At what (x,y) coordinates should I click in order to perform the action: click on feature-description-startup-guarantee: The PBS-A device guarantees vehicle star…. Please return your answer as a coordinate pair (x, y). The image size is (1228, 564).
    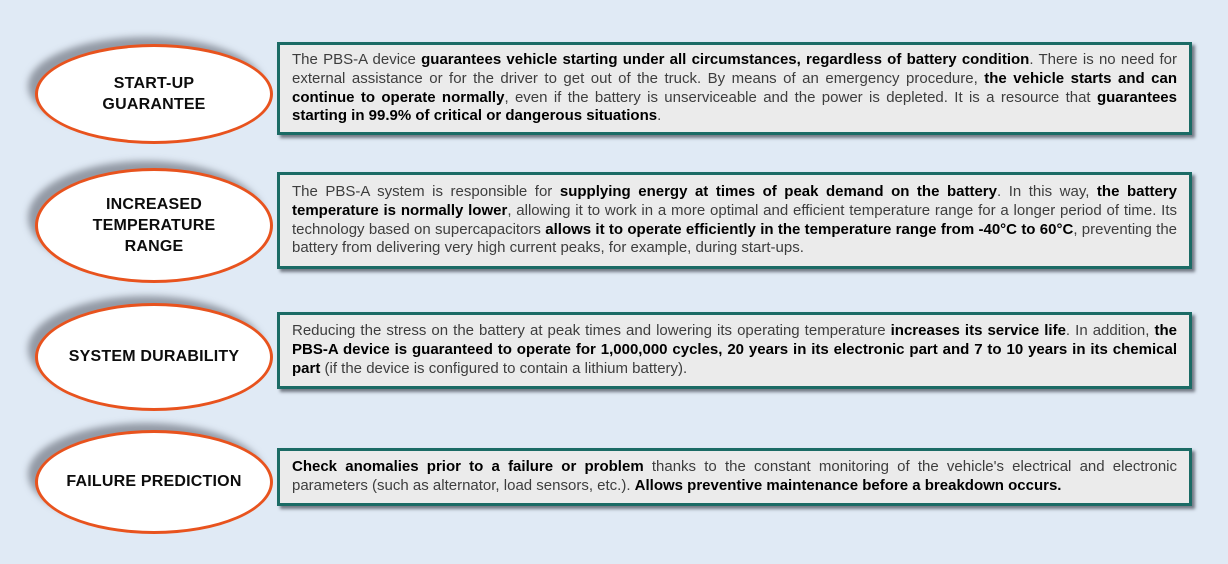
    Looking at the image, I should click on (734, 88).